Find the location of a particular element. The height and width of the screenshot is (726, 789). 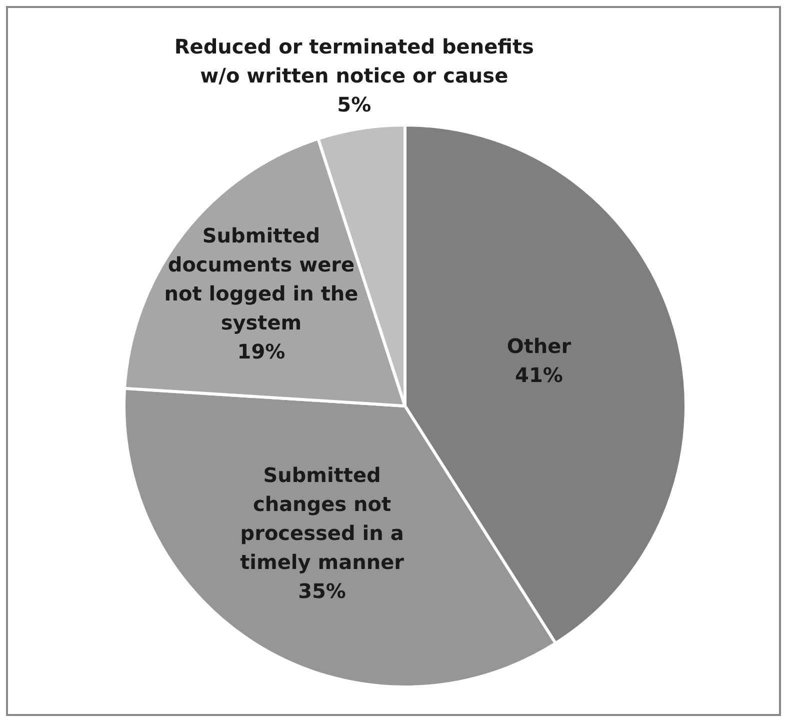

data-label: 19% is located at coordinates (261, 351).